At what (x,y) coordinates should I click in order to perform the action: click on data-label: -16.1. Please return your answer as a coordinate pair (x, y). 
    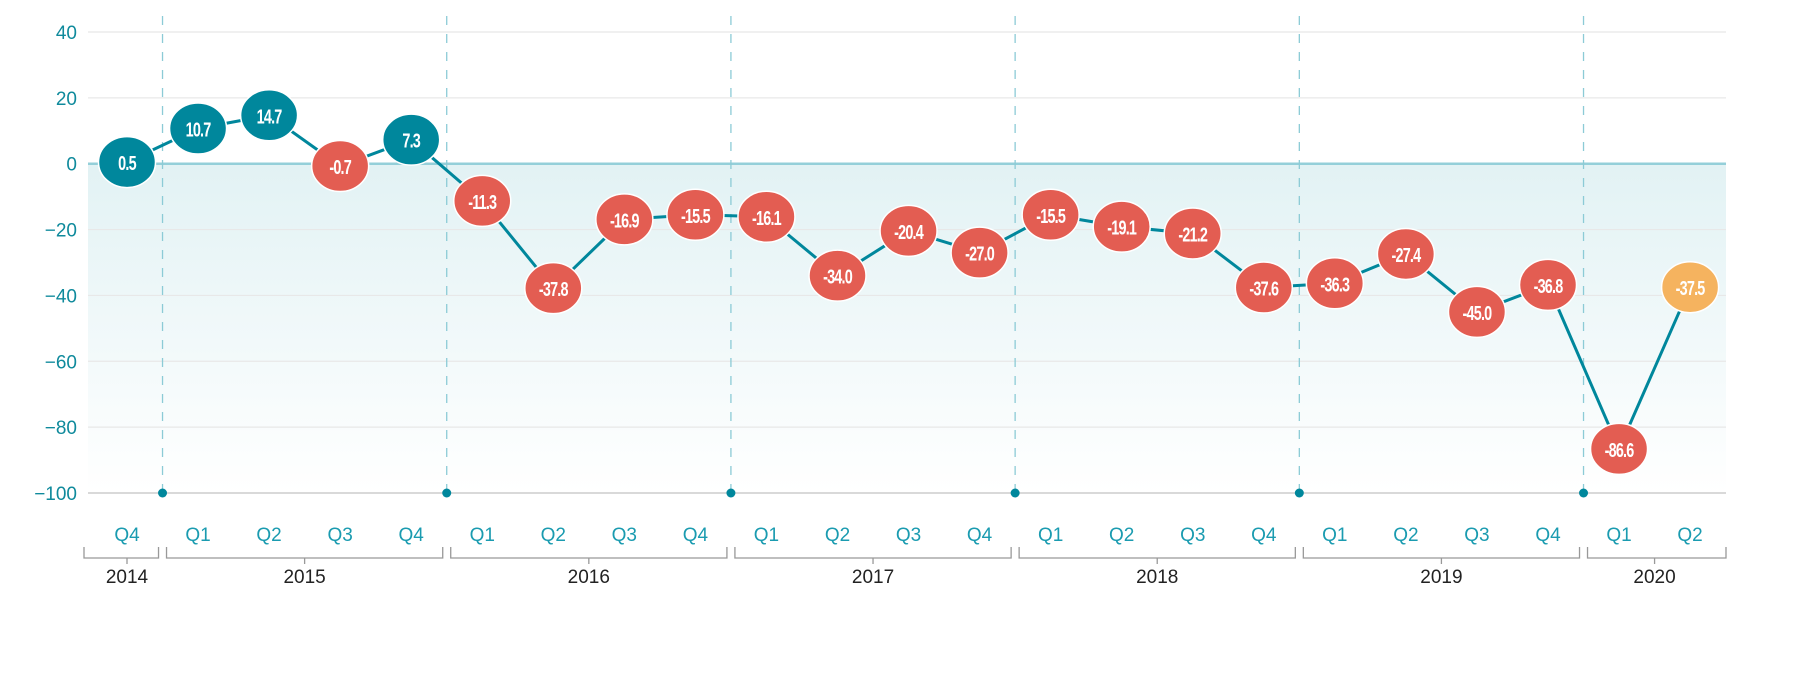
    Looking at the image, I should click on (767, 217).